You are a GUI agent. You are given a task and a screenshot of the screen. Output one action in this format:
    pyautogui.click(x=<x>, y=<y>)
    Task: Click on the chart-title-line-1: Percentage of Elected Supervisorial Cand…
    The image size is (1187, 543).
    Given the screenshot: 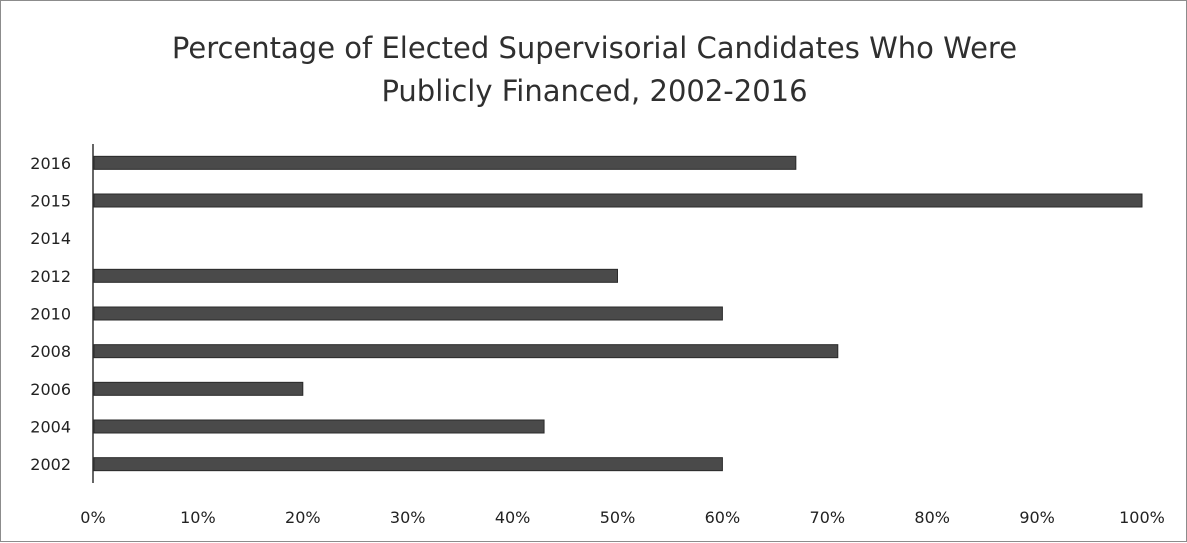 What is the action you would take?
    pyautogui.click(x=594, y=48)
    